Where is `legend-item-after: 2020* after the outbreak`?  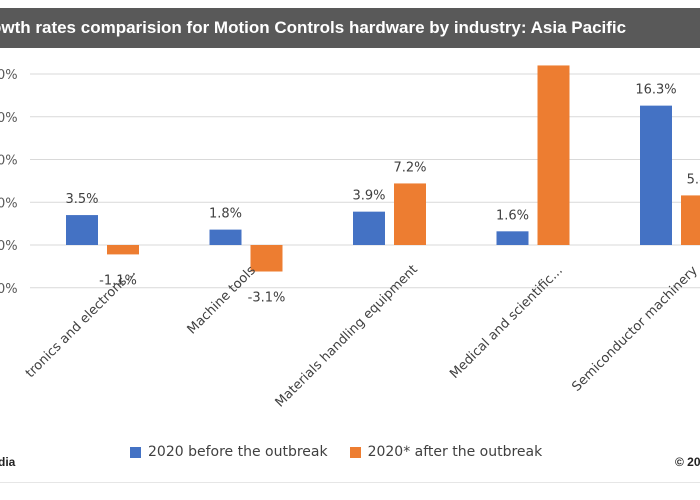 legend-item-after: 2020* after the outbreak is located at coordinates (446, 452).